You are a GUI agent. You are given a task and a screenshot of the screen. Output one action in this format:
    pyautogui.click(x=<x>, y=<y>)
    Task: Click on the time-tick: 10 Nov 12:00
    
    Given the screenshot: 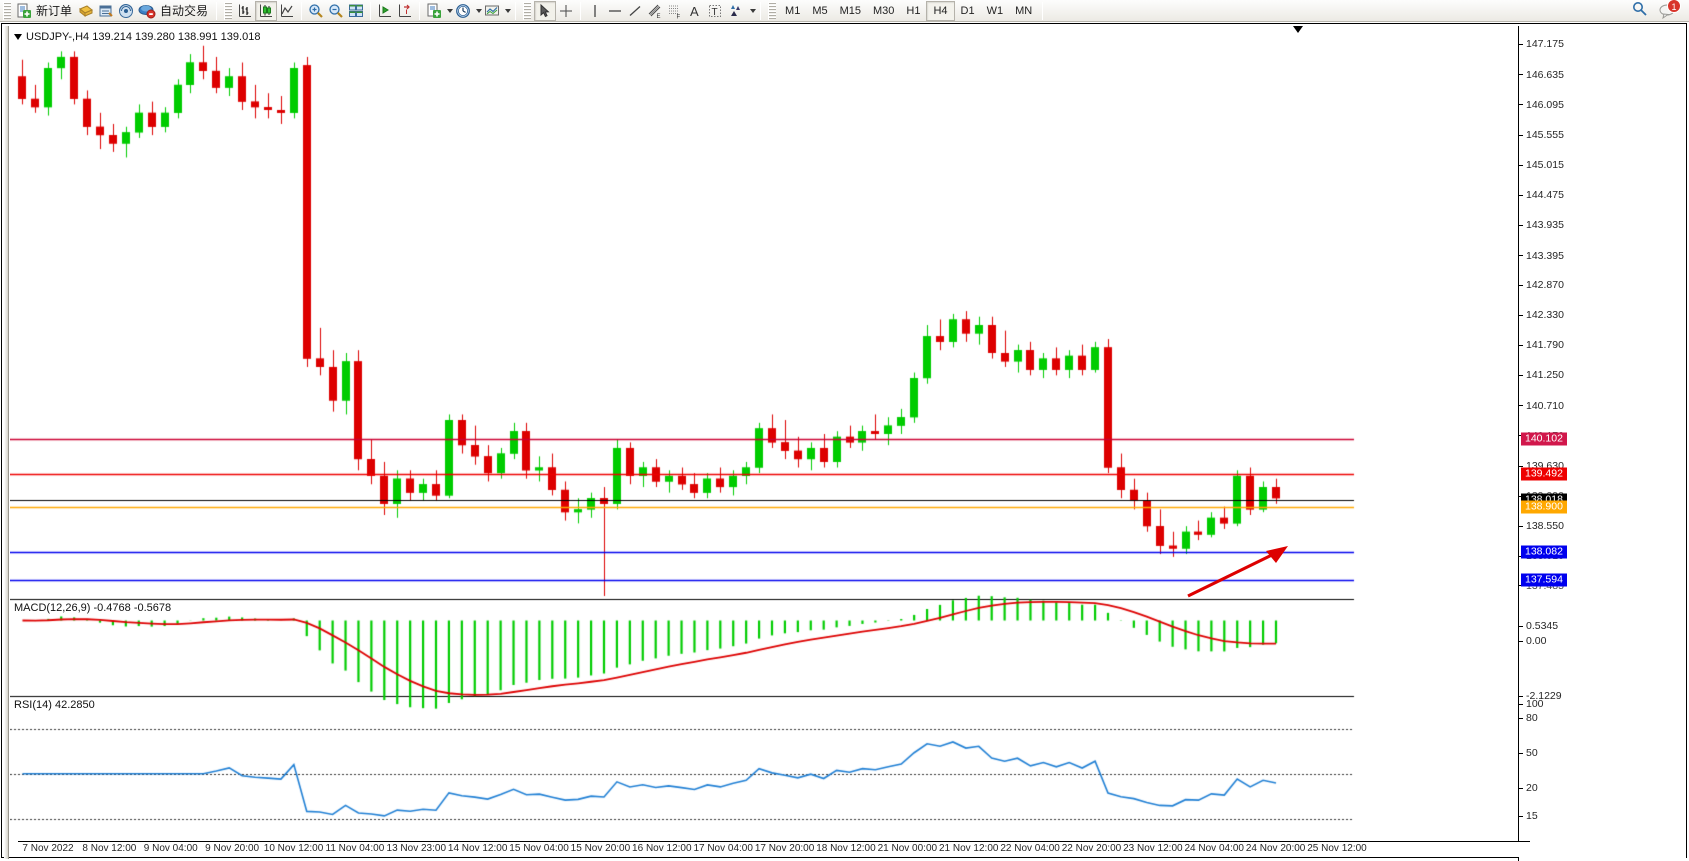 What is the action you would take?
    pyautogui.click(x=293, y=848)
    